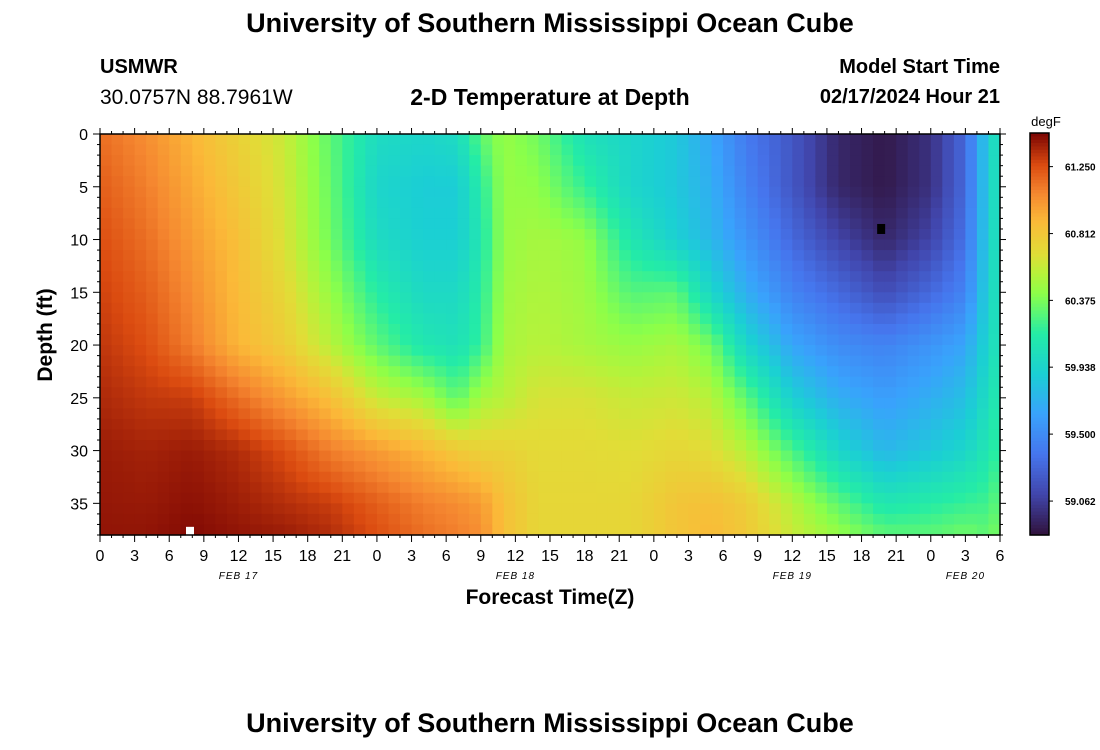 This screenshot has height=750, width=1100. Describe the element at coordinates (862, 556) in the screenshot. I see `x-tick-label: 18` at that location.